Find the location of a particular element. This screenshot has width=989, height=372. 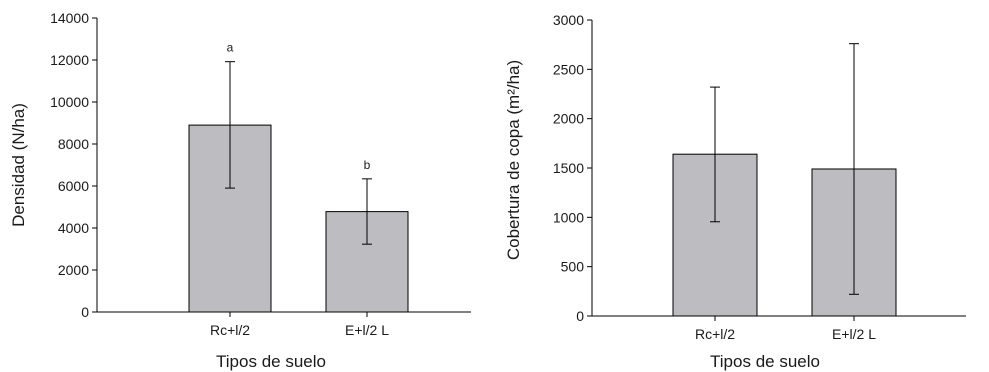

significance-label: a is located at coordinates (230, 48).